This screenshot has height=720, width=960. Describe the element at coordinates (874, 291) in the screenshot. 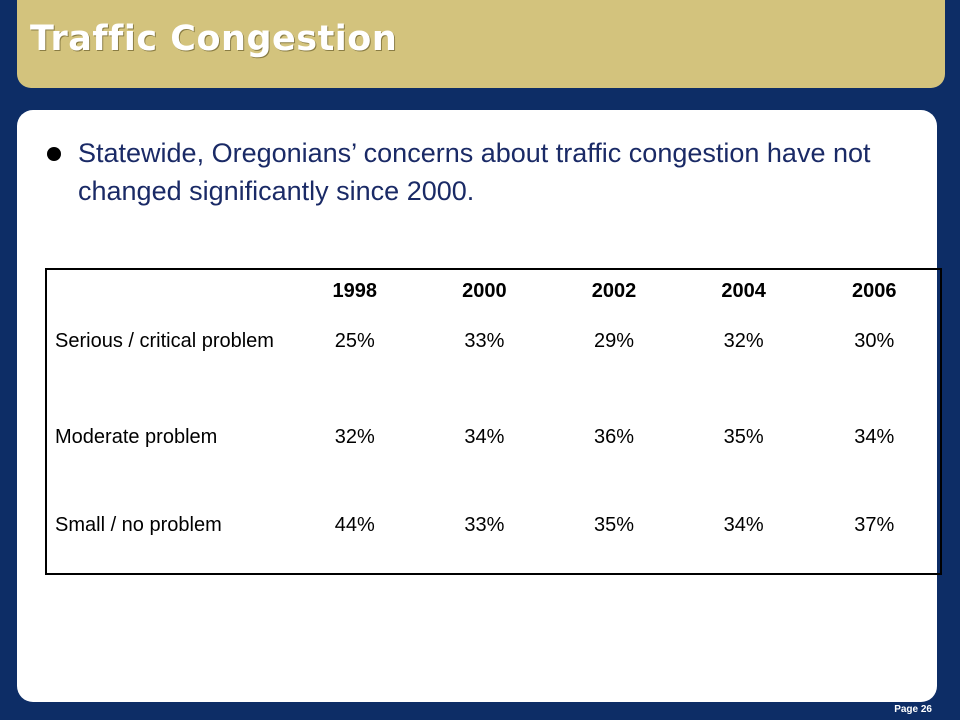

I see `table-header-cell: 2006` at that location.